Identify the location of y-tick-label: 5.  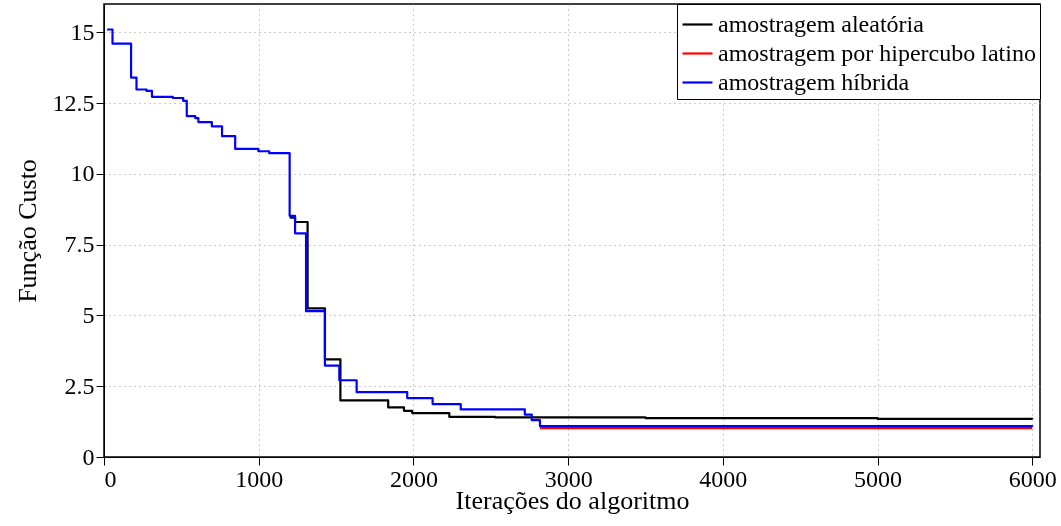
(88, 314).